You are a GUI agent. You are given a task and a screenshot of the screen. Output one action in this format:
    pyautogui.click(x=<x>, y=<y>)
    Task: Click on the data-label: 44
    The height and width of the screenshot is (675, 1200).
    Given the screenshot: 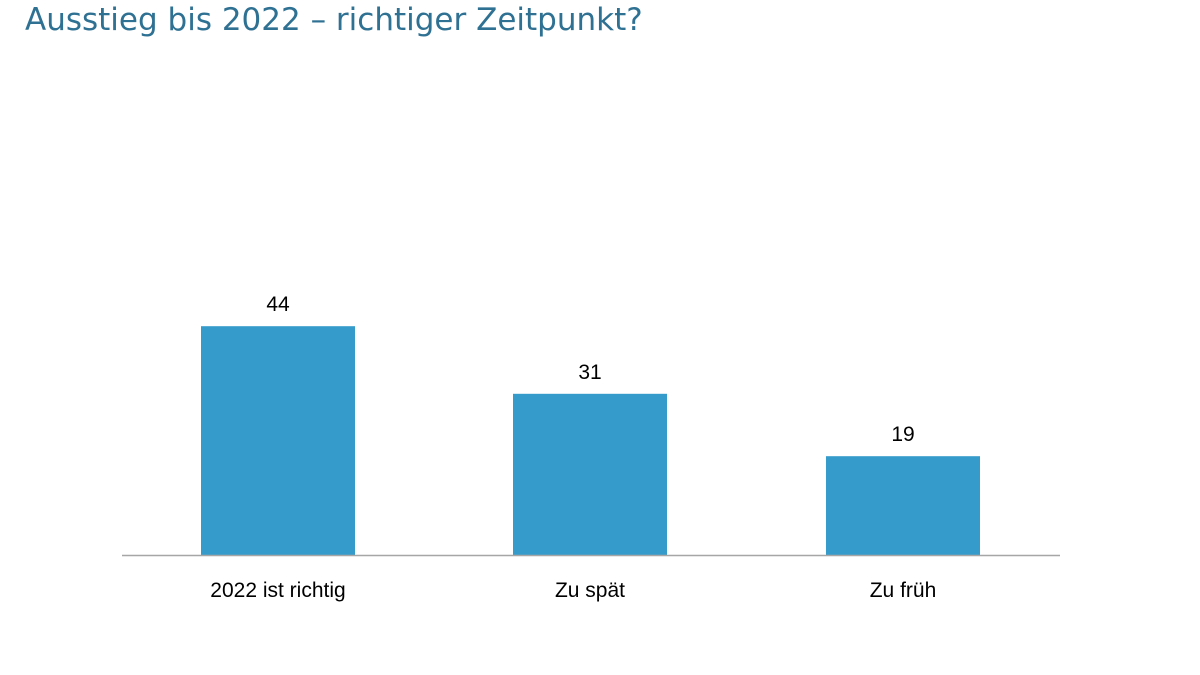 What is the action you would take?
    pyautogui.click(x=278, y=304)
    